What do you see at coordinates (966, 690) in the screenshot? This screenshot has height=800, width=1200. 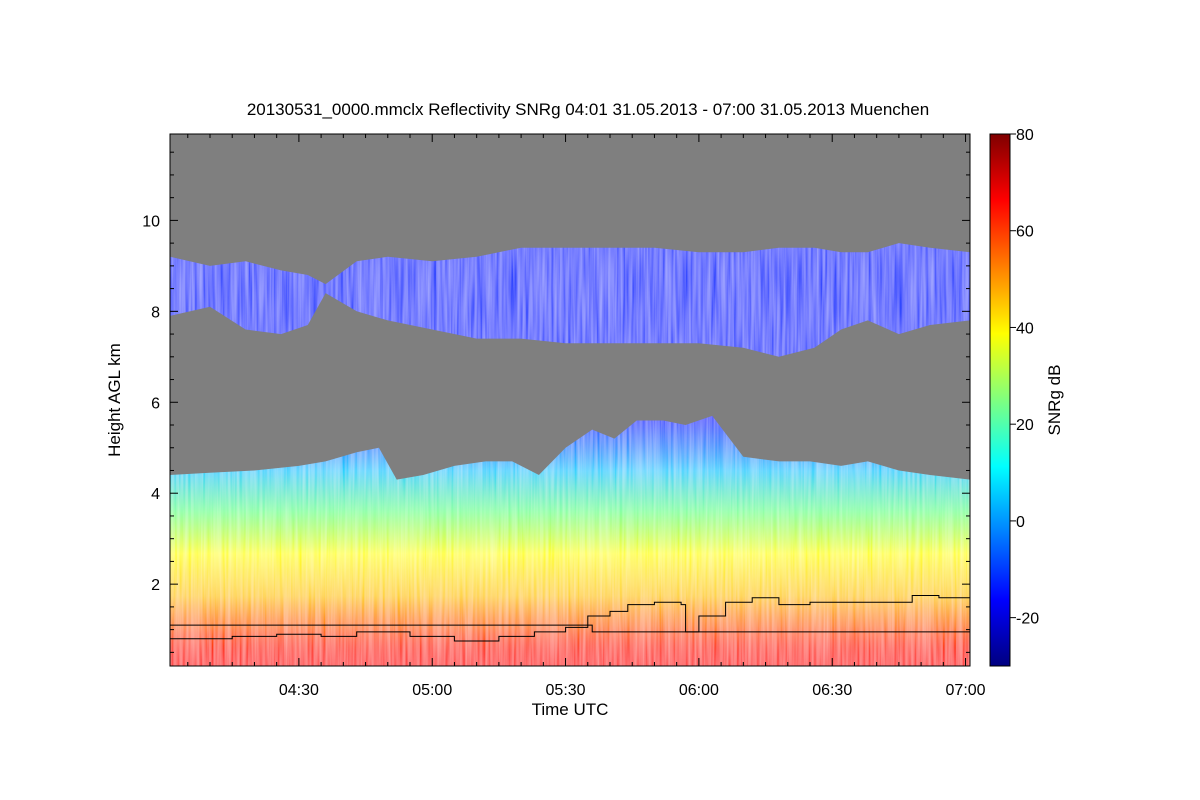 I see `x-tick-label: 07:00` at bounding box center [966, 690].